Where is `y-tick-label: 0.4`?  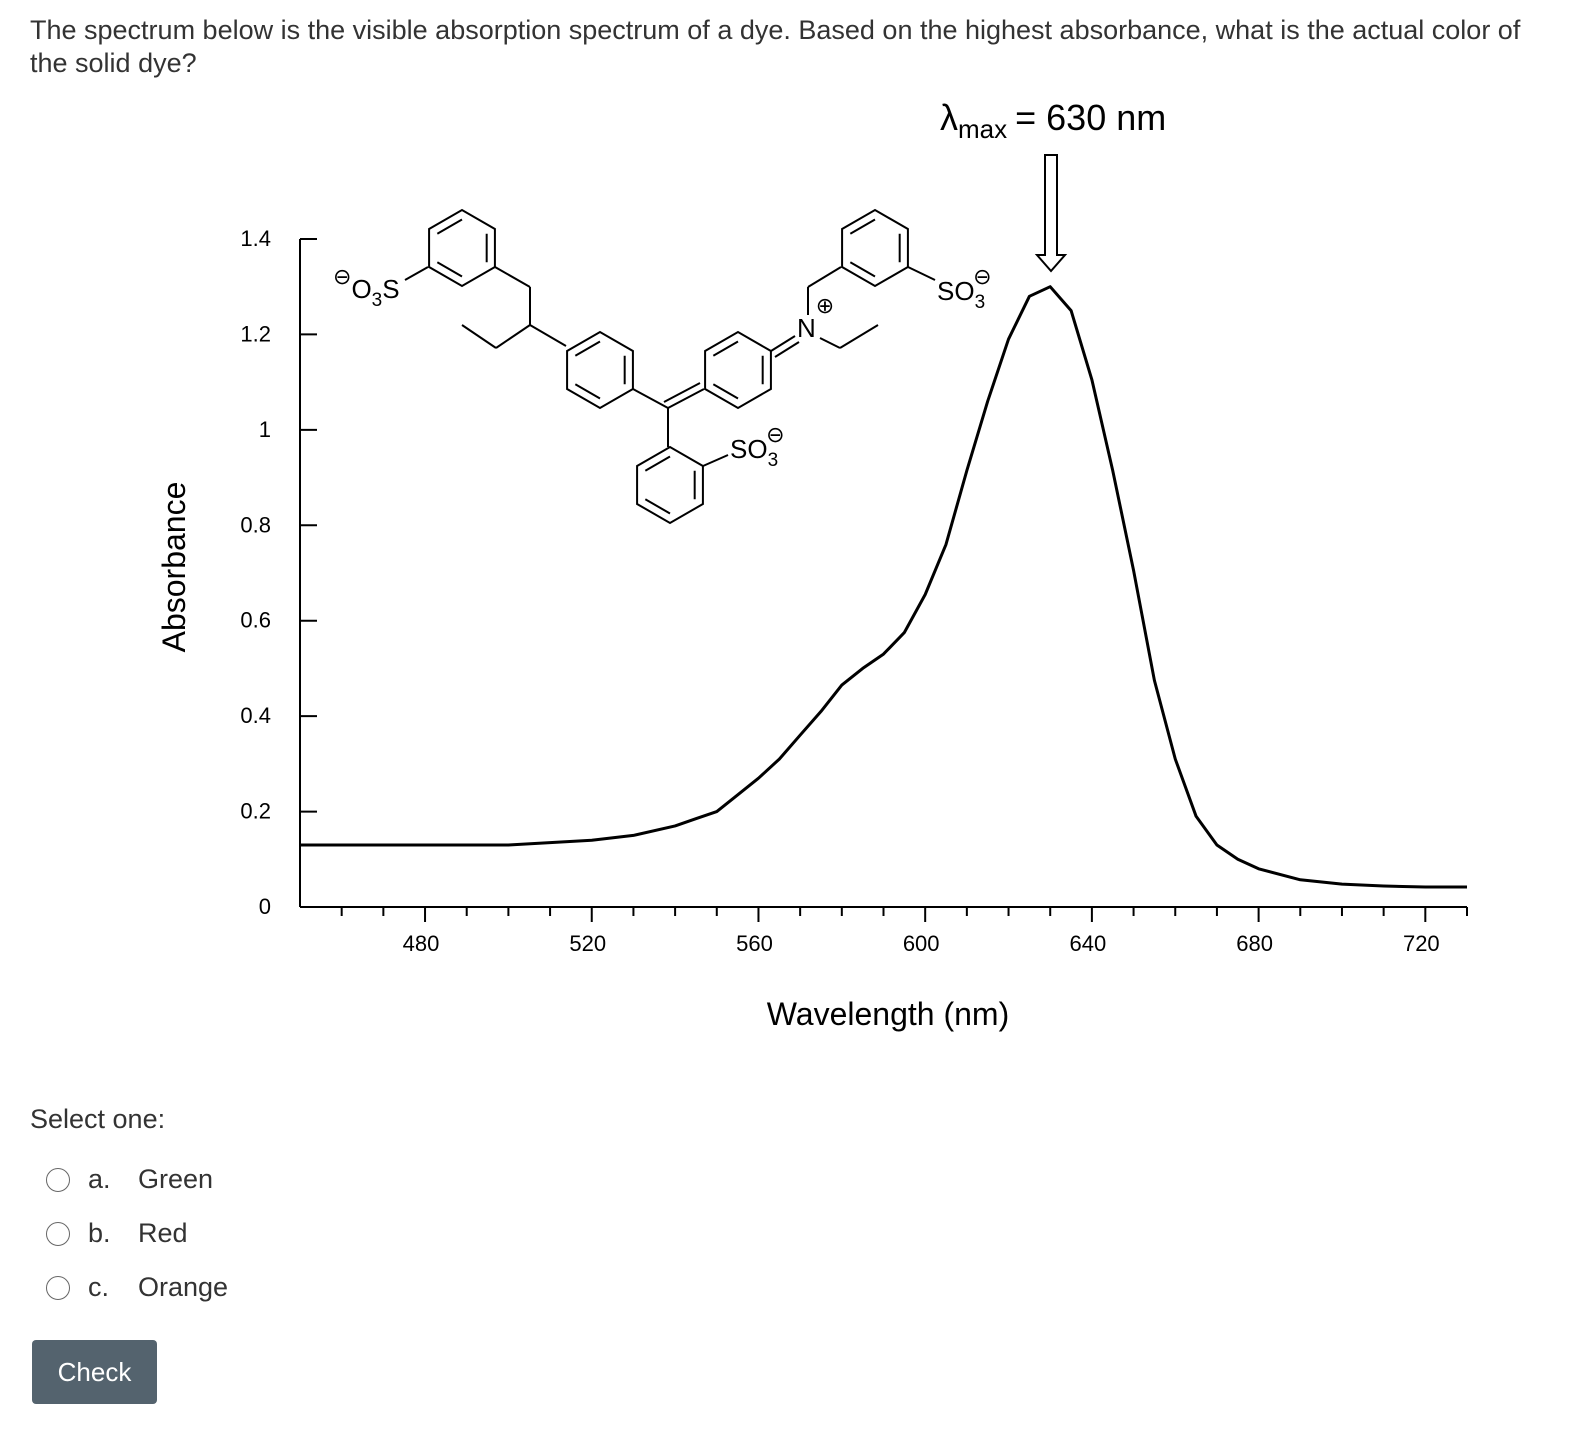
y-tick-label: 0.4 is located at coordinates (255, 715).